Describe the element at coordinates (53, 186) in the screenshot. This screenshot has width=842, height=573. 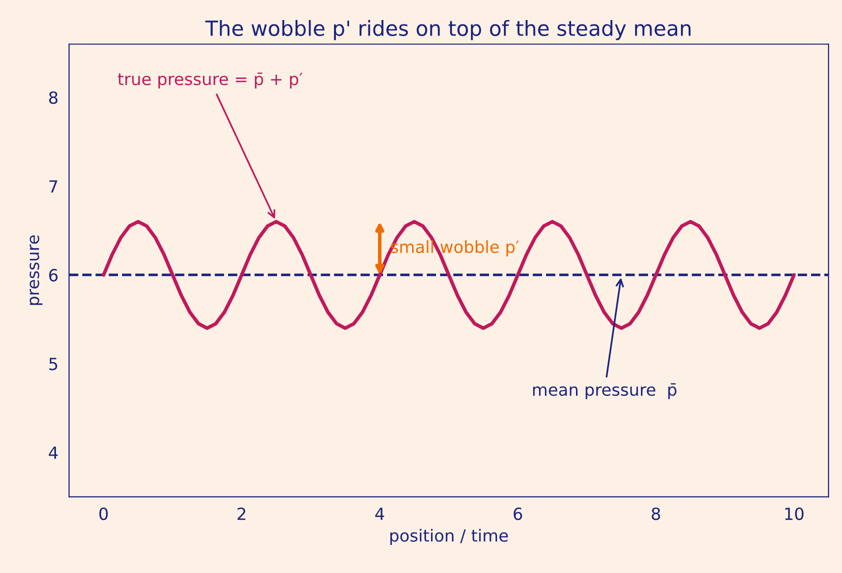
I see `y-tick-label: 7` at that location.